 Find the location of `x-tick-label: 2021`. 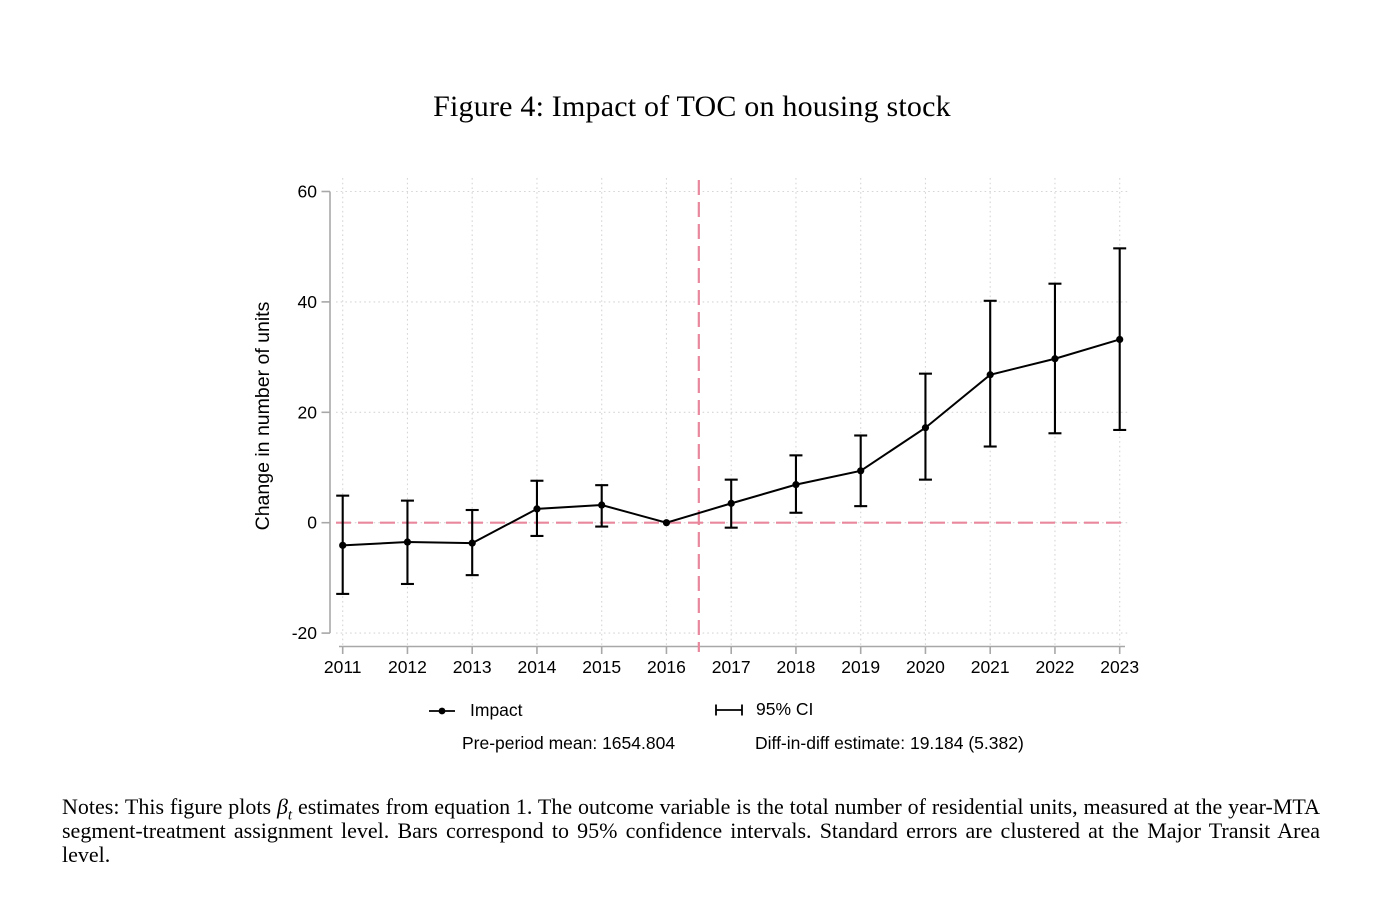

x-tick-label: 2021 is located at coordinates (990, 667).